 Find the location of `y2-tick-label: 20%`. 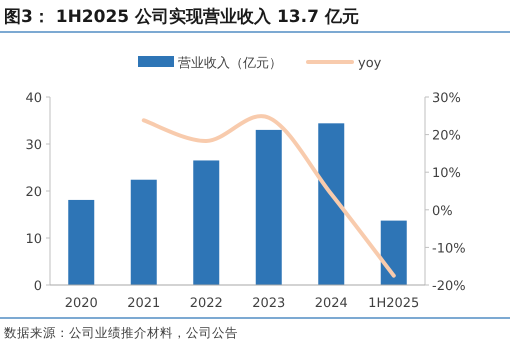

y2-tick-label: 20% is located at coordinates (446, 136).